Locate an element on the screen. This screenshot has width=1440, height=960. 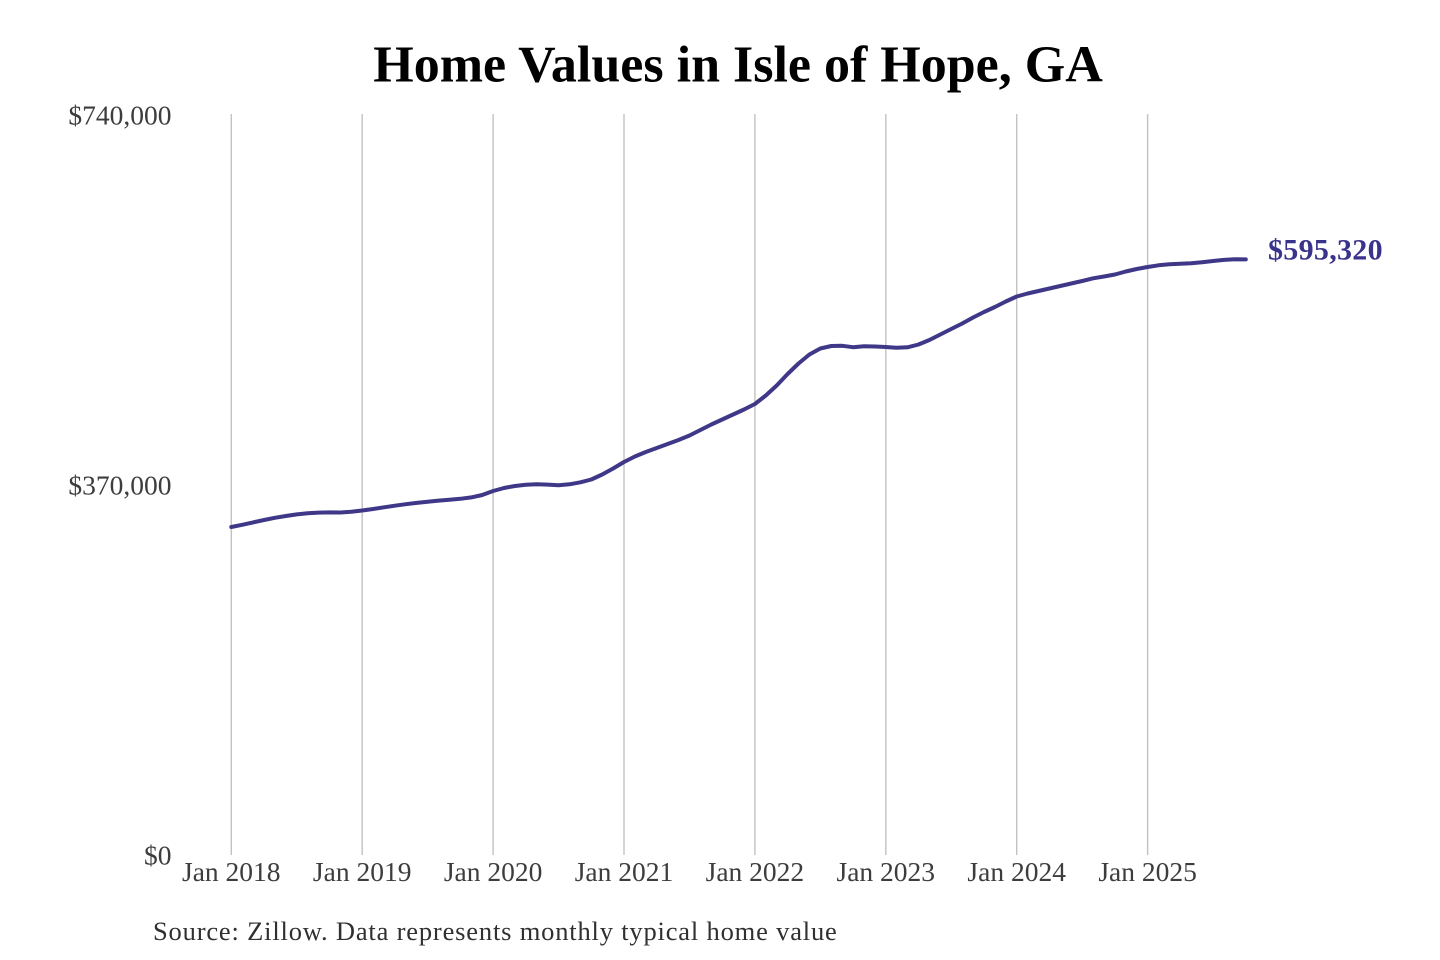
svg-text: $595,320 is located at coordinates (1325, 250).